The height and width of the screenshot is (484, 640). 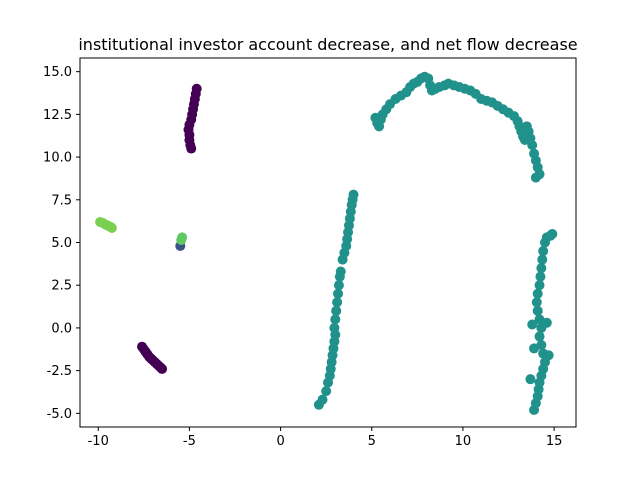 I want to click on x-tick-label: 15, so click(x=554, y=441).